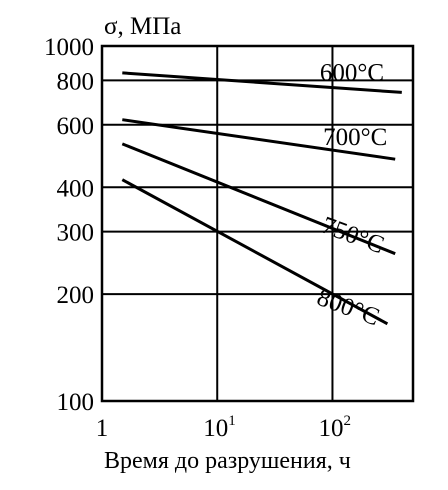 The width and height of the screenshot is (448, 490). Describe the element at coordinates (76, 402) in the screenshot. I see `y-tick-label: 100` at that location.